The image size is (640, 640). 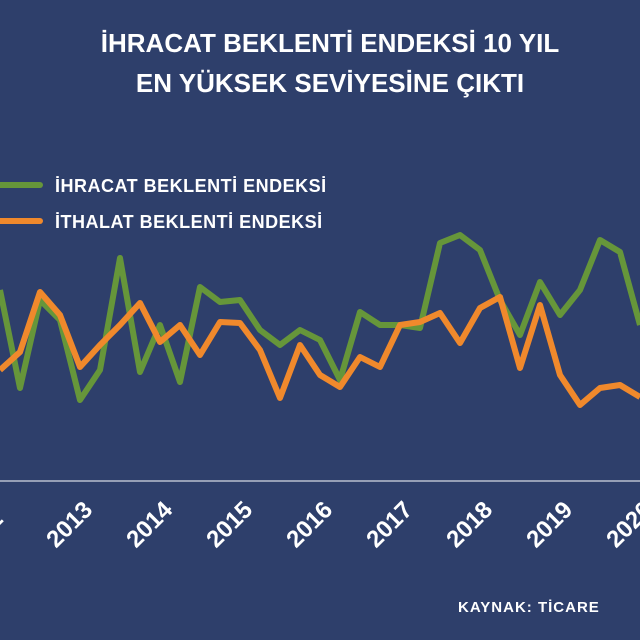 What do you see at coordinates (189, 222) in the screenshot?
I see `legend-label: İTHALAT BEKLENTİ ENDEKSİ` at bounding box center [189, 222].